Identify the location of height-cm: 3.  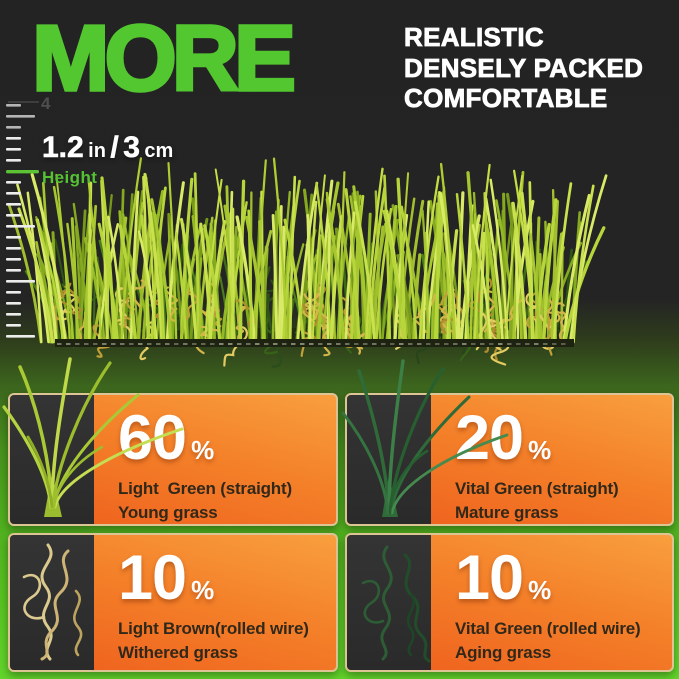
(131, 148).